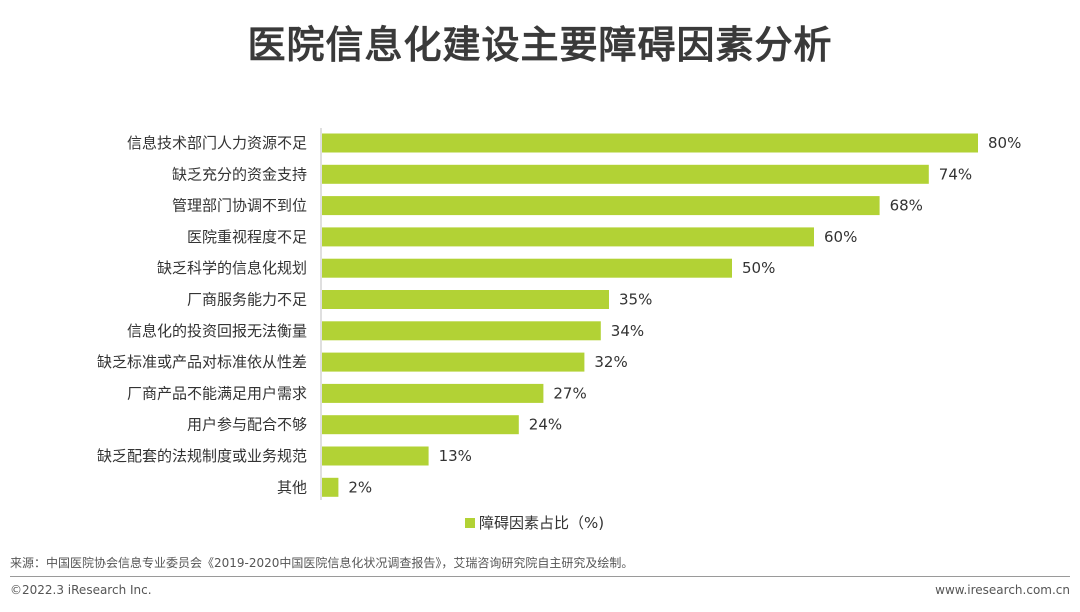 This screenshot has width=1080, height=612. I want to click on data-label: 2%, so click(360, 487).